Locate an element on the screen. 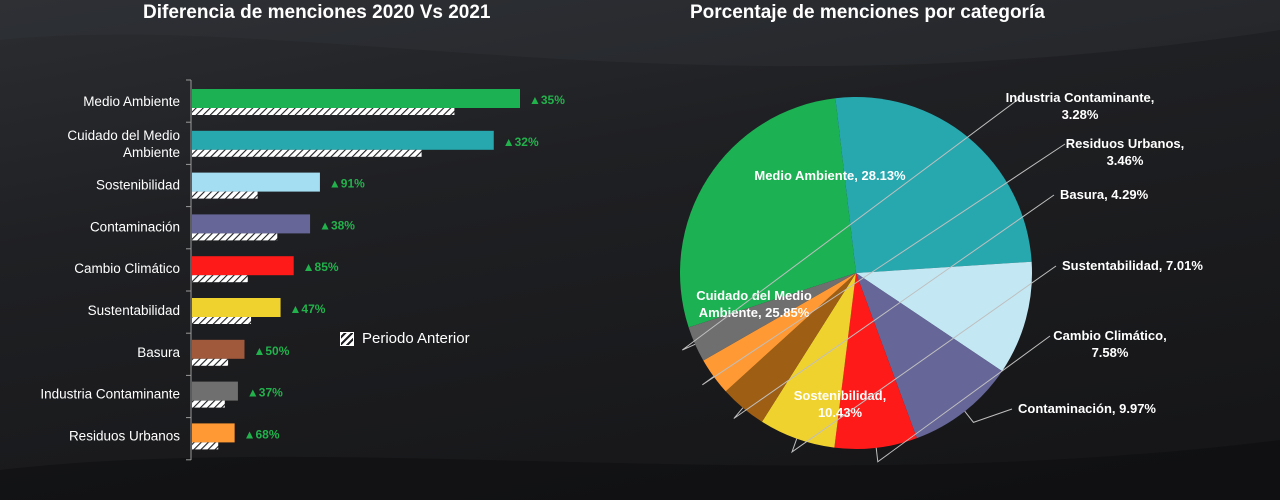 This screenshot has height=500, width=1280. change-label: ▲32% is located at coordinates (521, 142).